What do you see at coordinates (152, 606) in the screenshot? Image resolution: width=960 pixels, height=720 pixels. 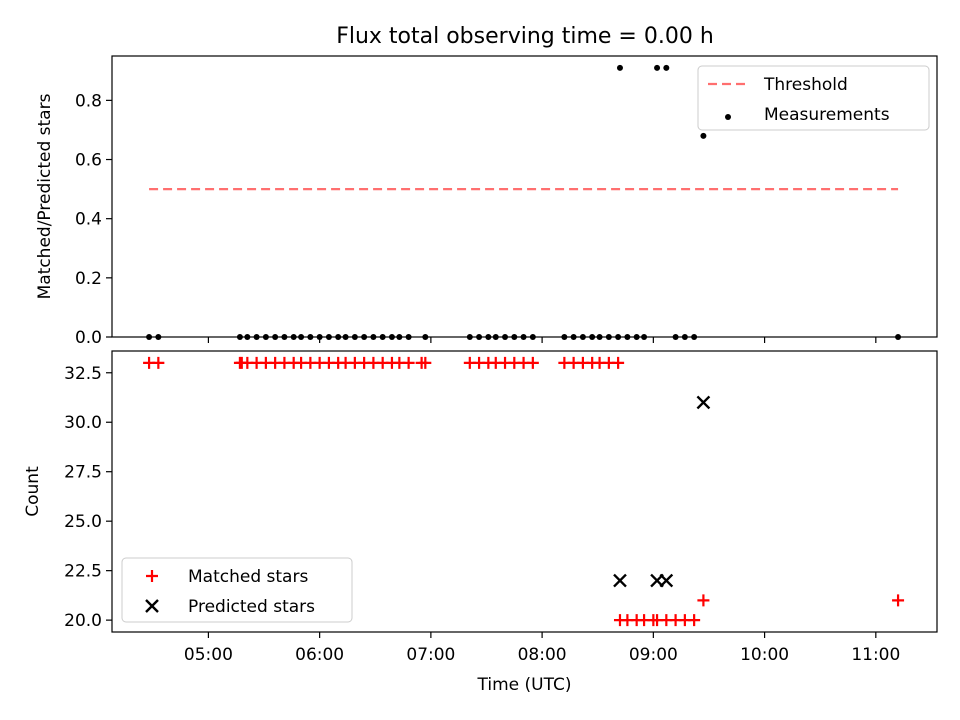 I see `legend-predicted-handle` at bounding box center [152, 606].